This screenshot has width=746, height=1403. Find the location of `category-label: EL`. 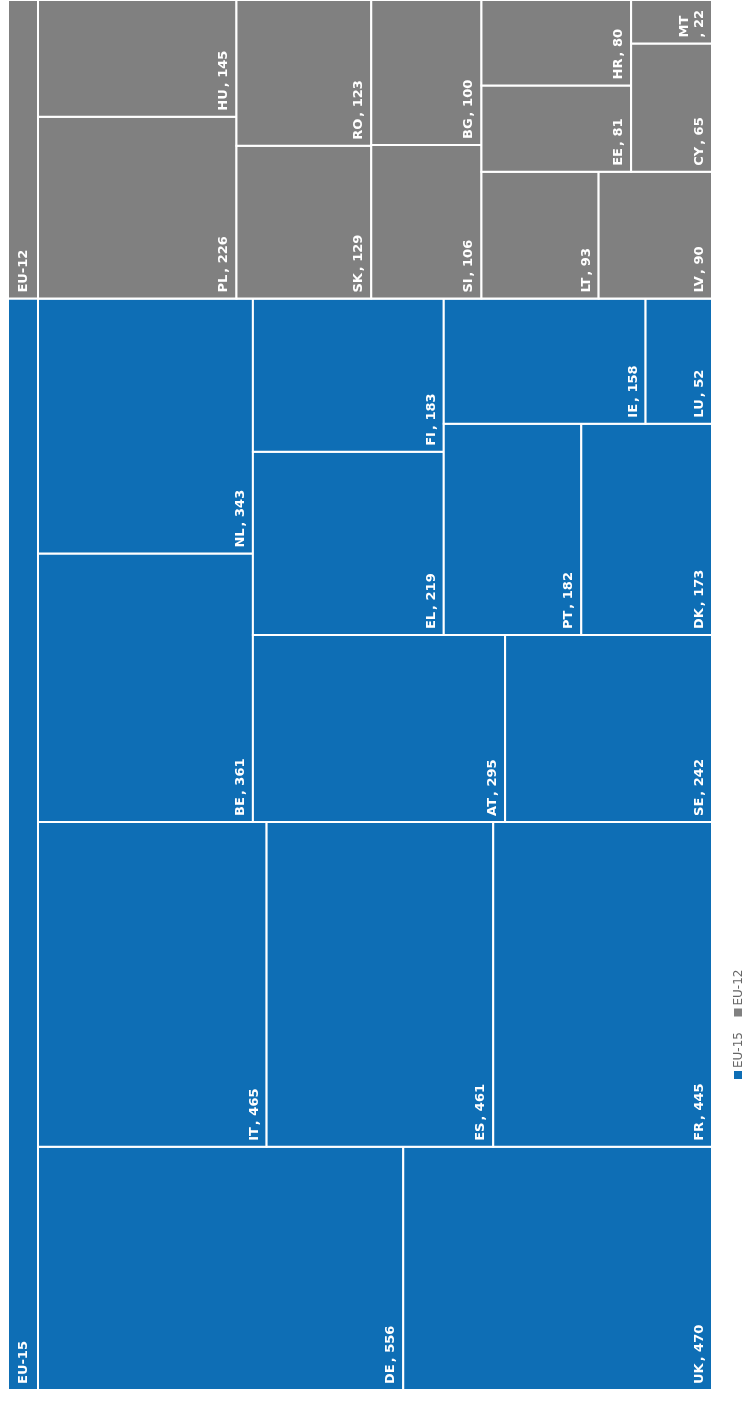

category-label: EL is located at coordinates (430, 620).